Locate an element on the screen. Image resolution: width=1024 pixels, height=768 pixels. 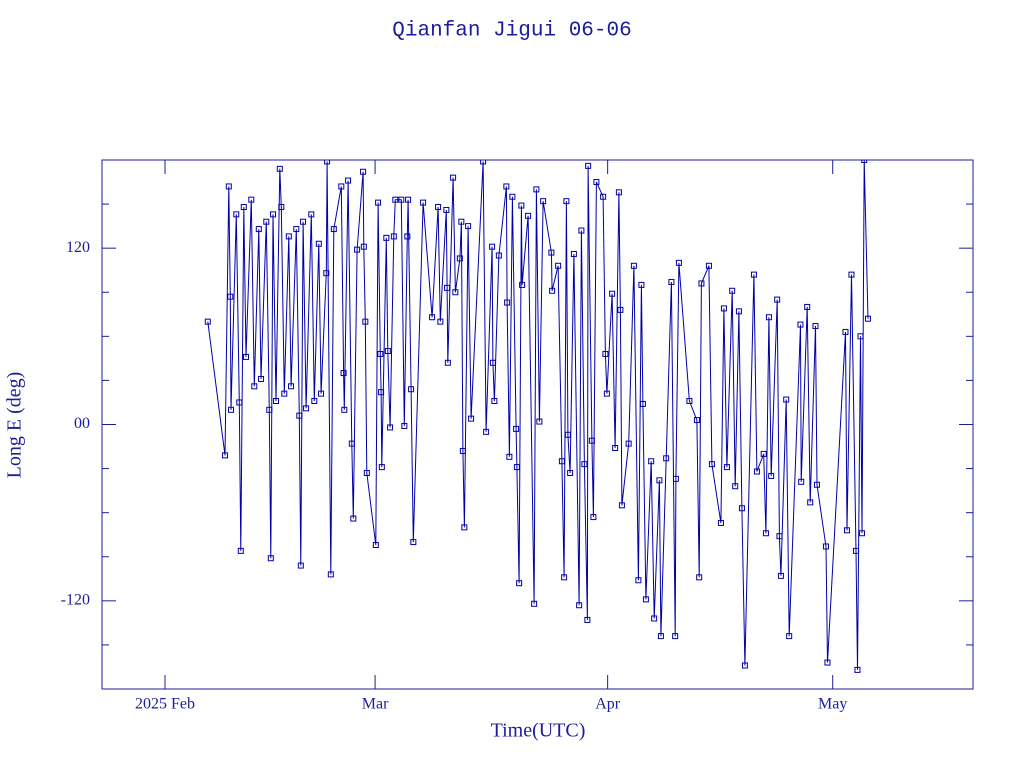
y-tick-label: -120 is located at coordinates (75, 600).